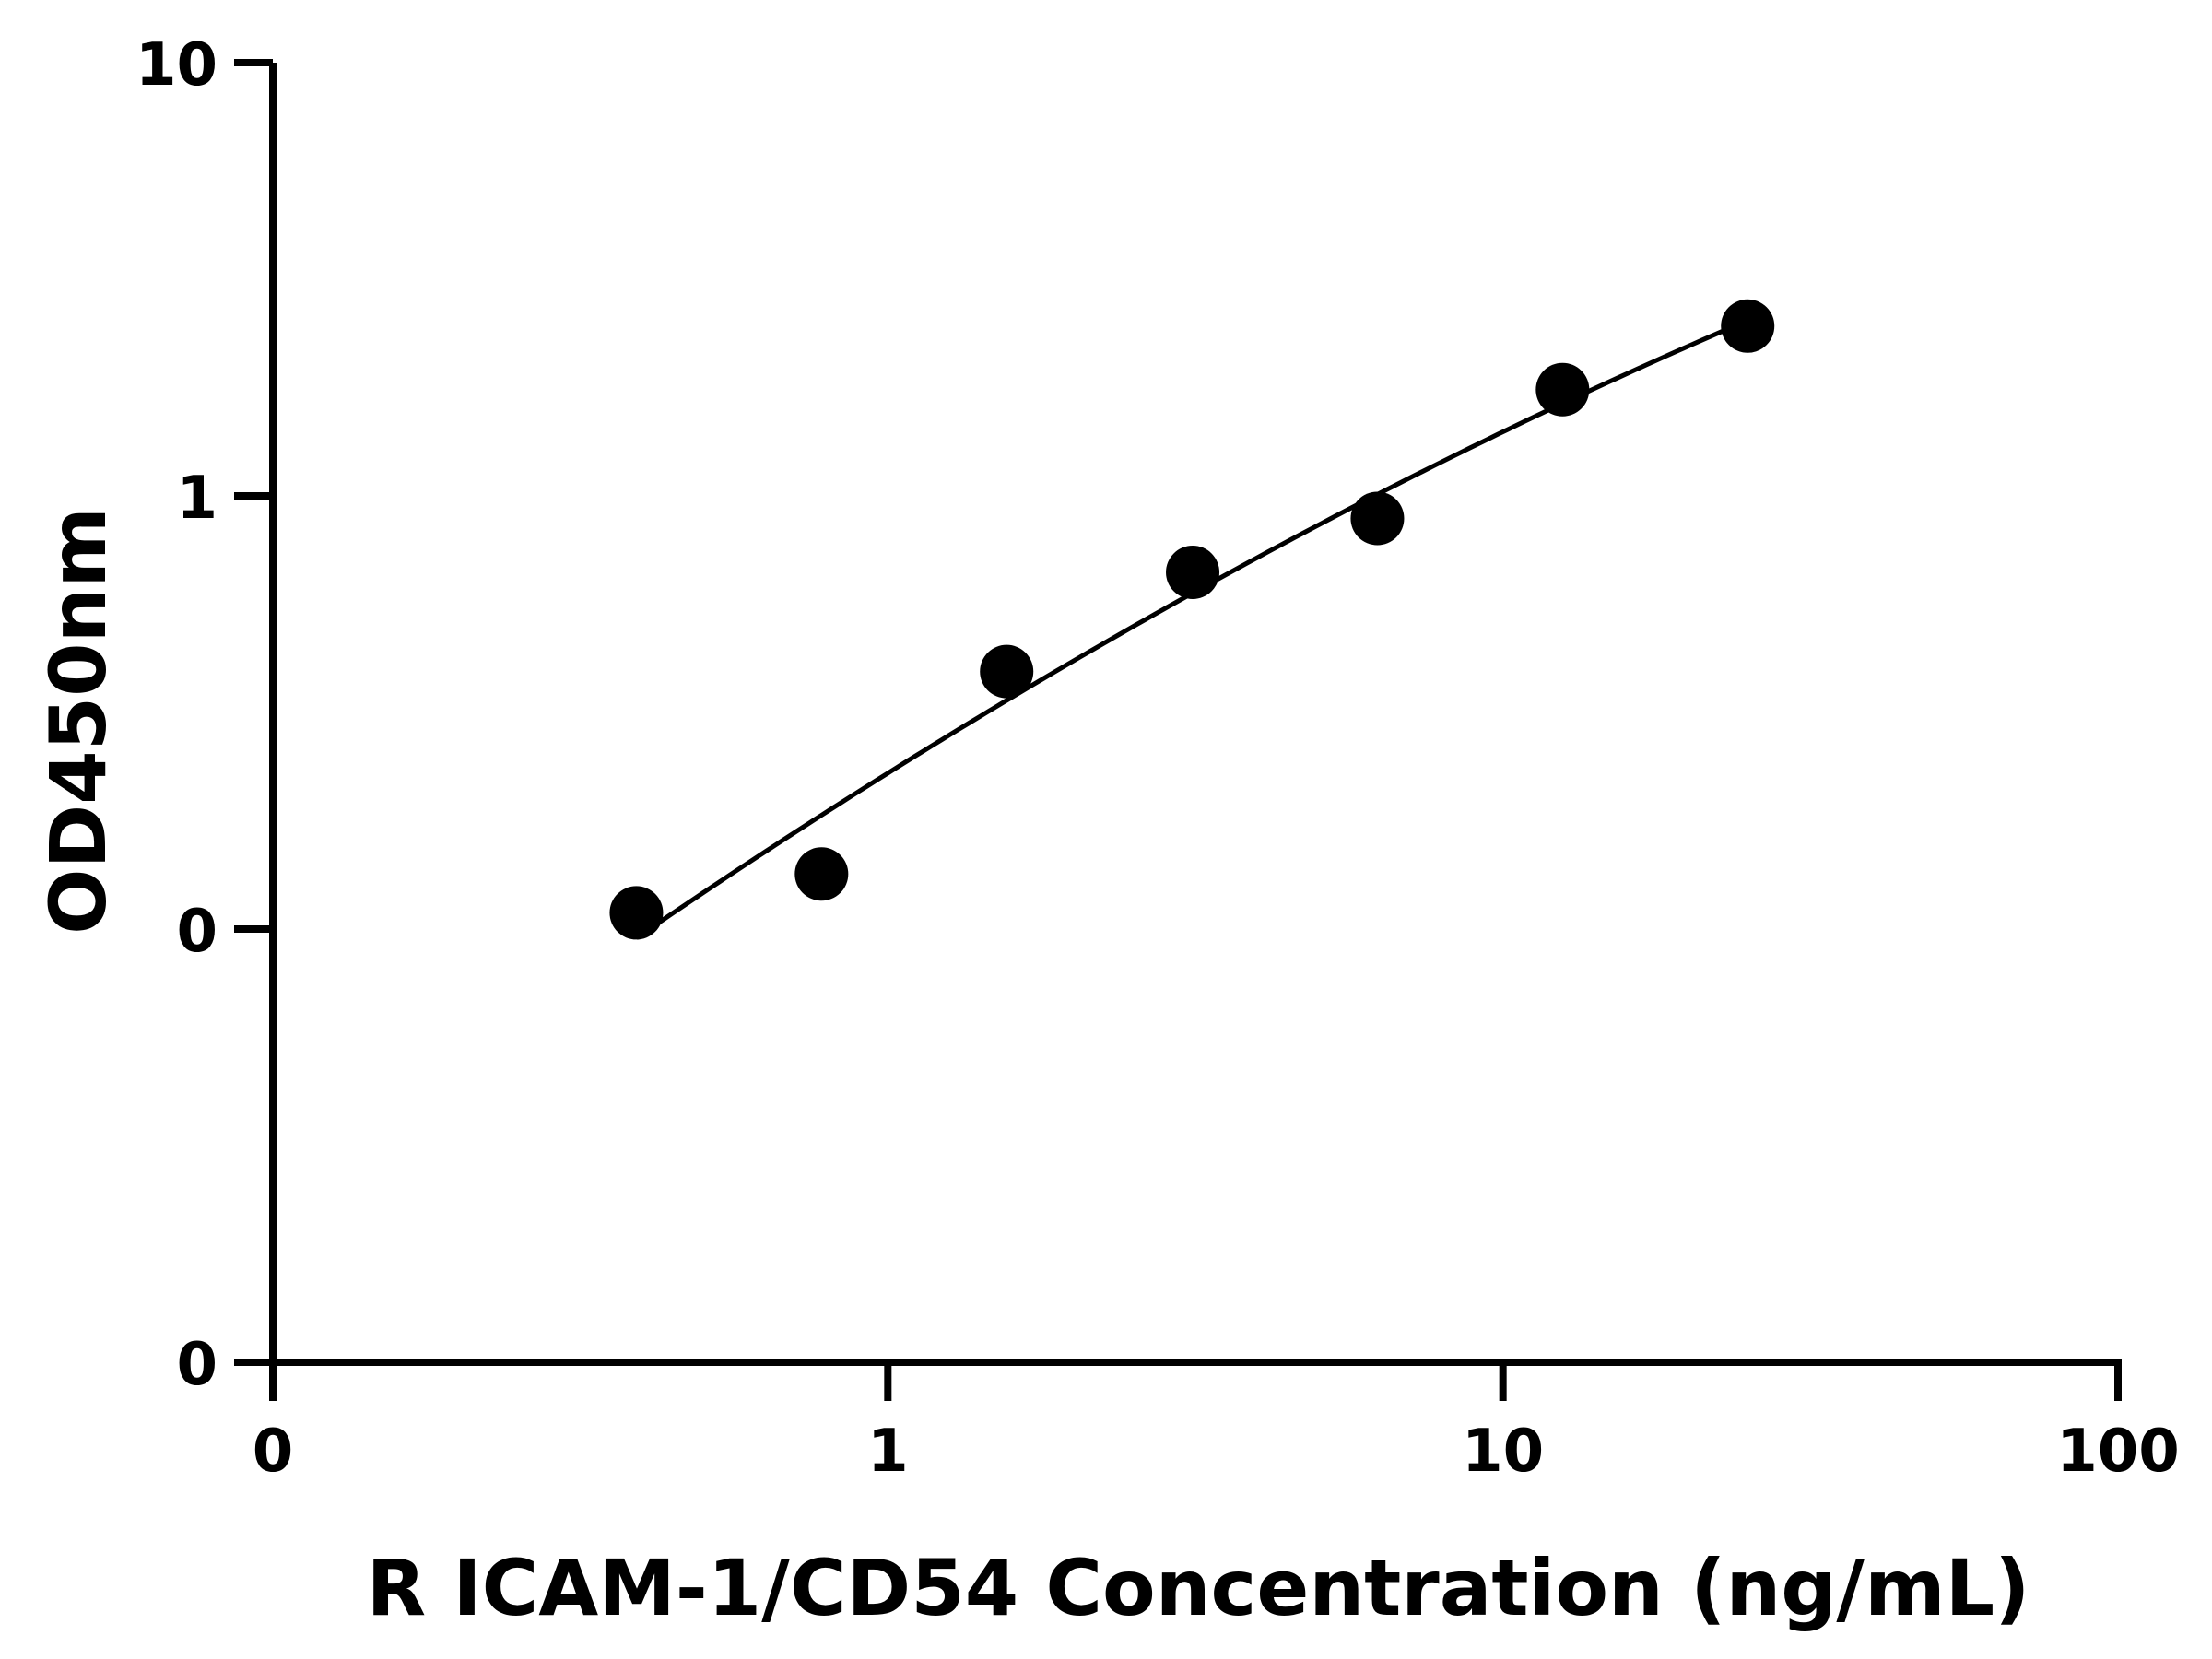  Describe the element at coordinates (1503, 1452) in the screenshot. I see `x-tick-label: 10` at that location.